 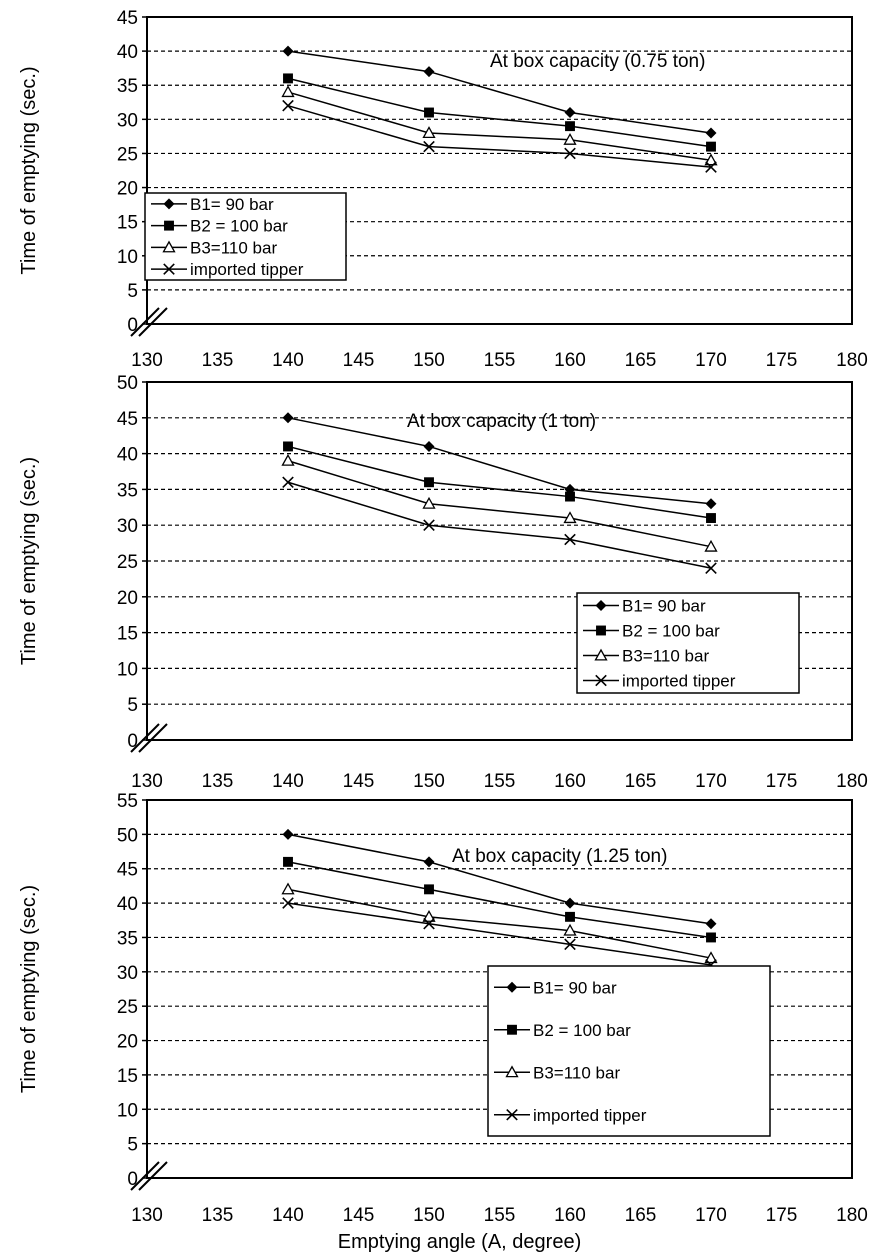 I want to click on x-tick-labels: 130 135 140 145 150 155 160 165 170 175 180, so click(x=499, y=360).